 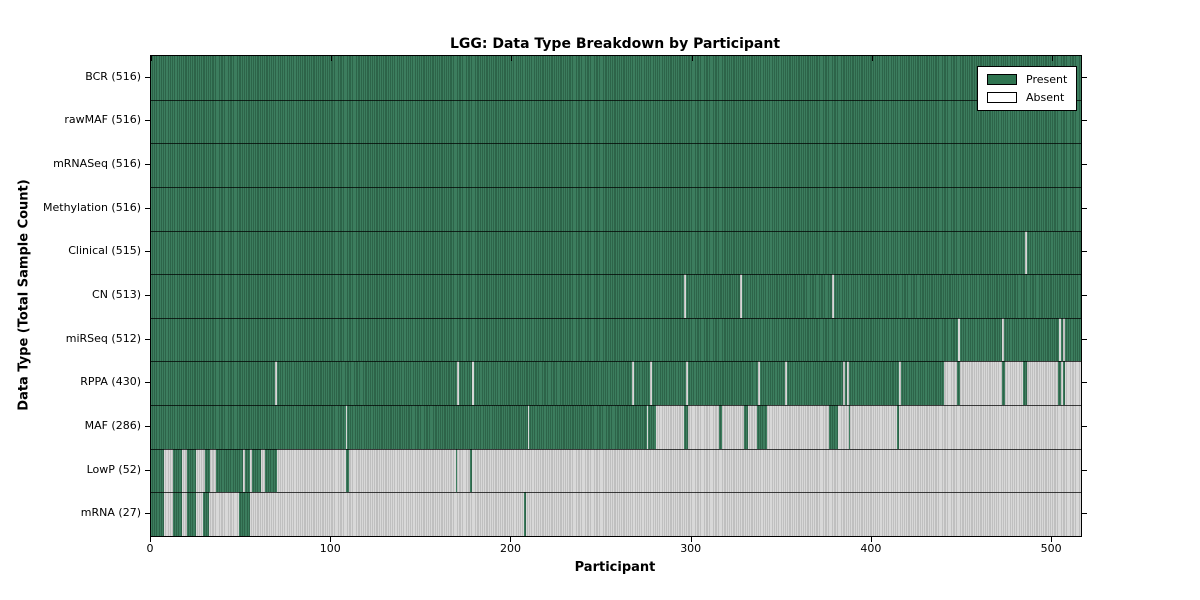 What do you see at coordinates (615, 44) in the screenshot?
I see `chart-title: LGG: Data Type Breakdown by Participant` at bounding box center [615, 44].